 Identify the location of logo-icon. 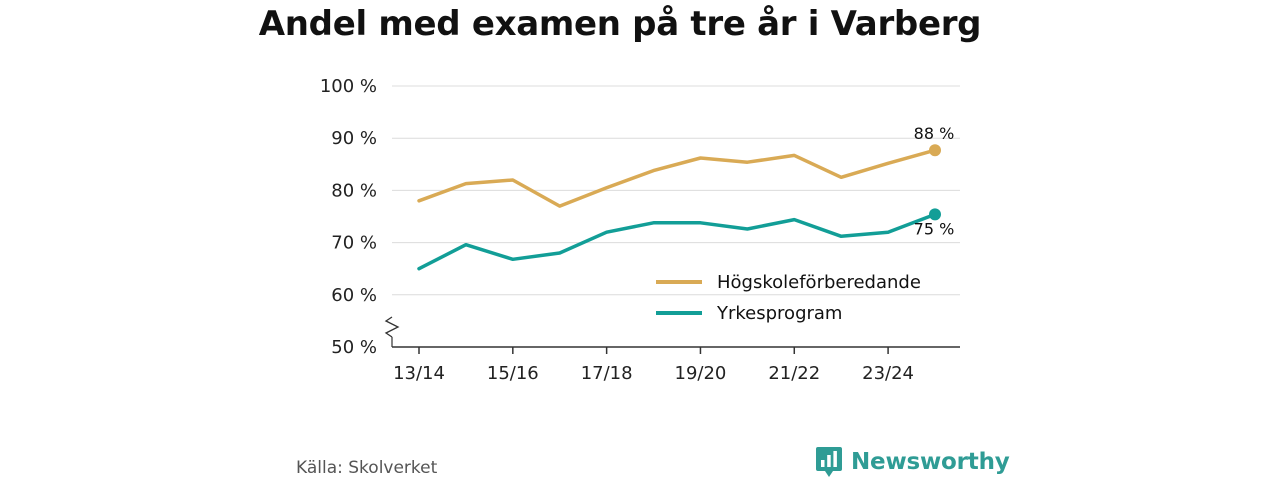
(829, 462).